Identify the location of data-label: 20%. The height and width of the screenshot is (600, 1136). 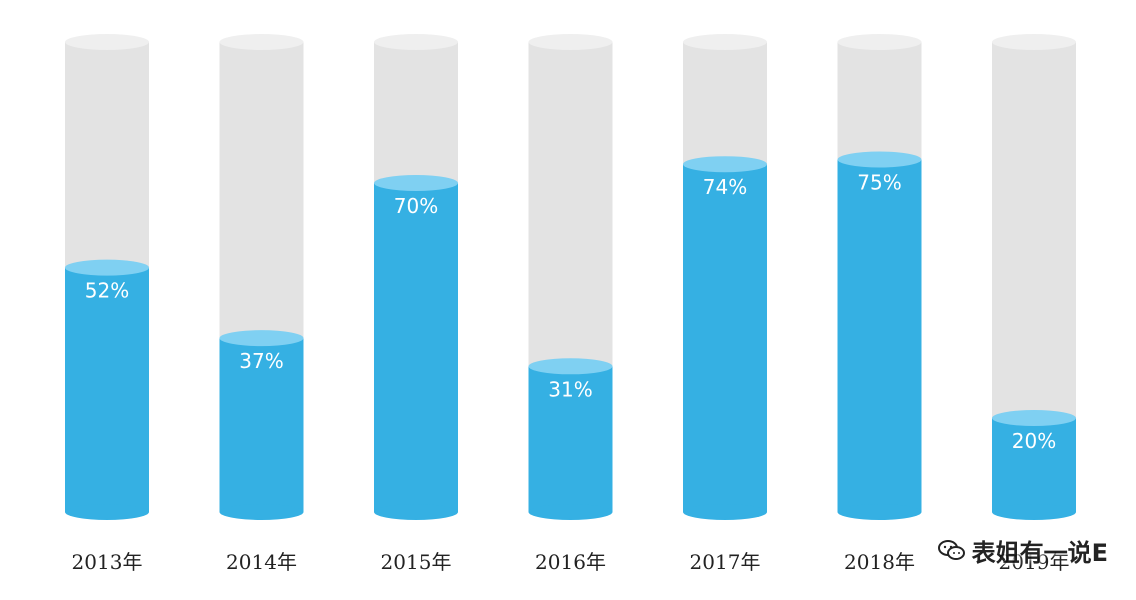
(1034, 441).